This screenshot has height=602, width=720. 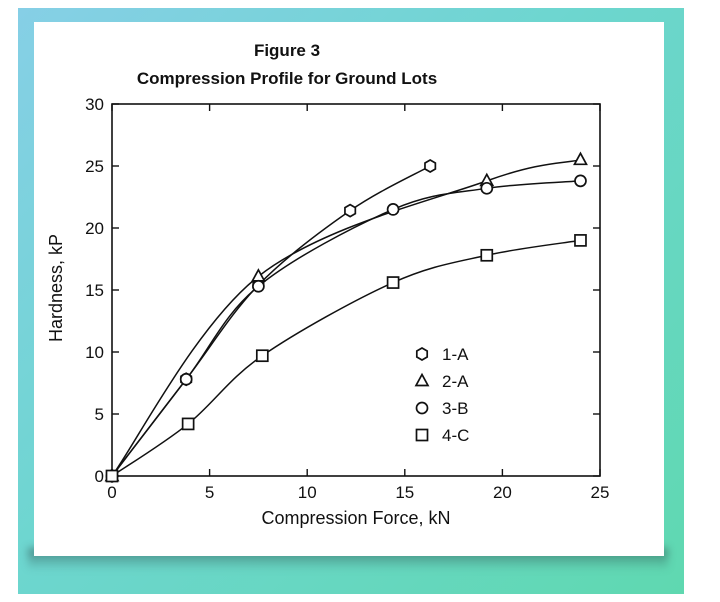 What do you see at coordinates (455, 381) in the screenshot?
I see `legend-label-2-A: 2-A` at bounding box center [455, 381].